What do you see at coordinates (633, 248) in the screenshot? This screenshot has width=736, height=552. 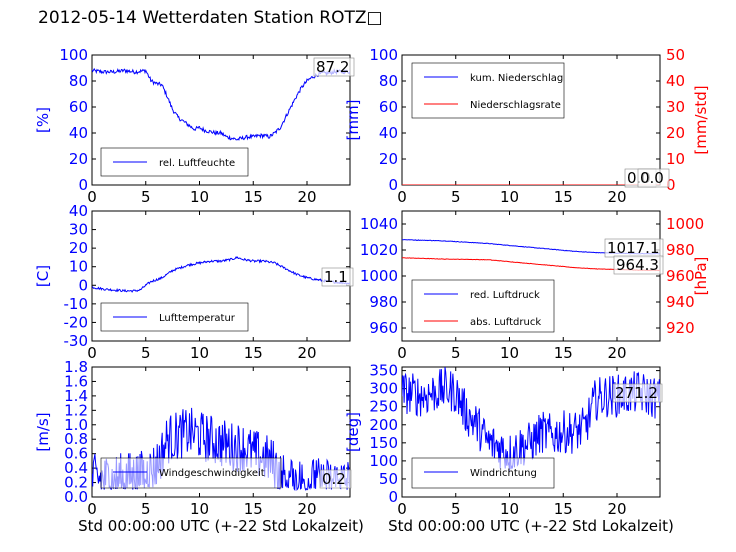 I see `value-annotation: 1017.1` at bounding box center [633, 248].